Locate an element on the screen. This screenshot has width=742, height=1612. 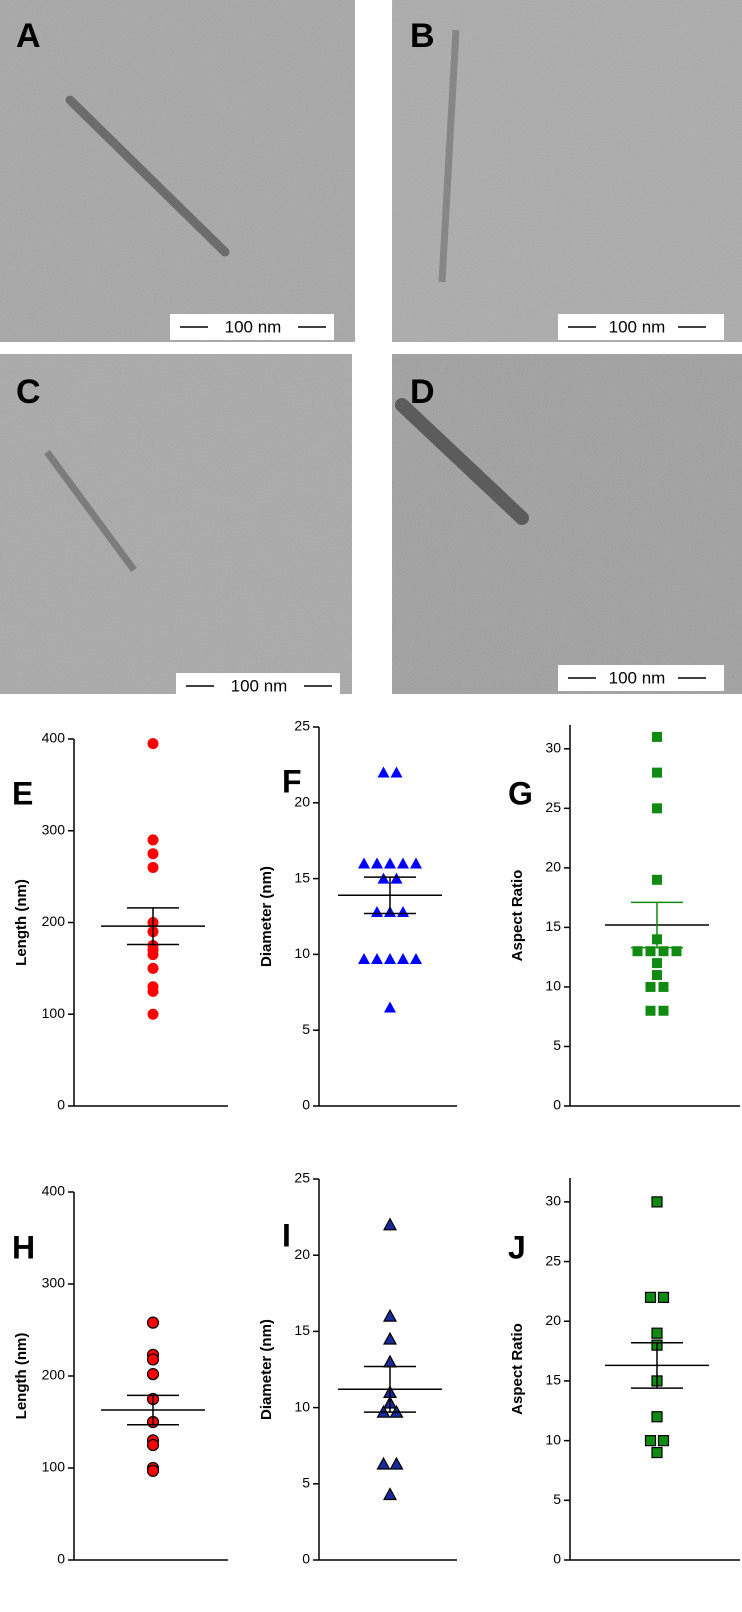
y-tick-label: 30 is located at coordinates (553, 1201).